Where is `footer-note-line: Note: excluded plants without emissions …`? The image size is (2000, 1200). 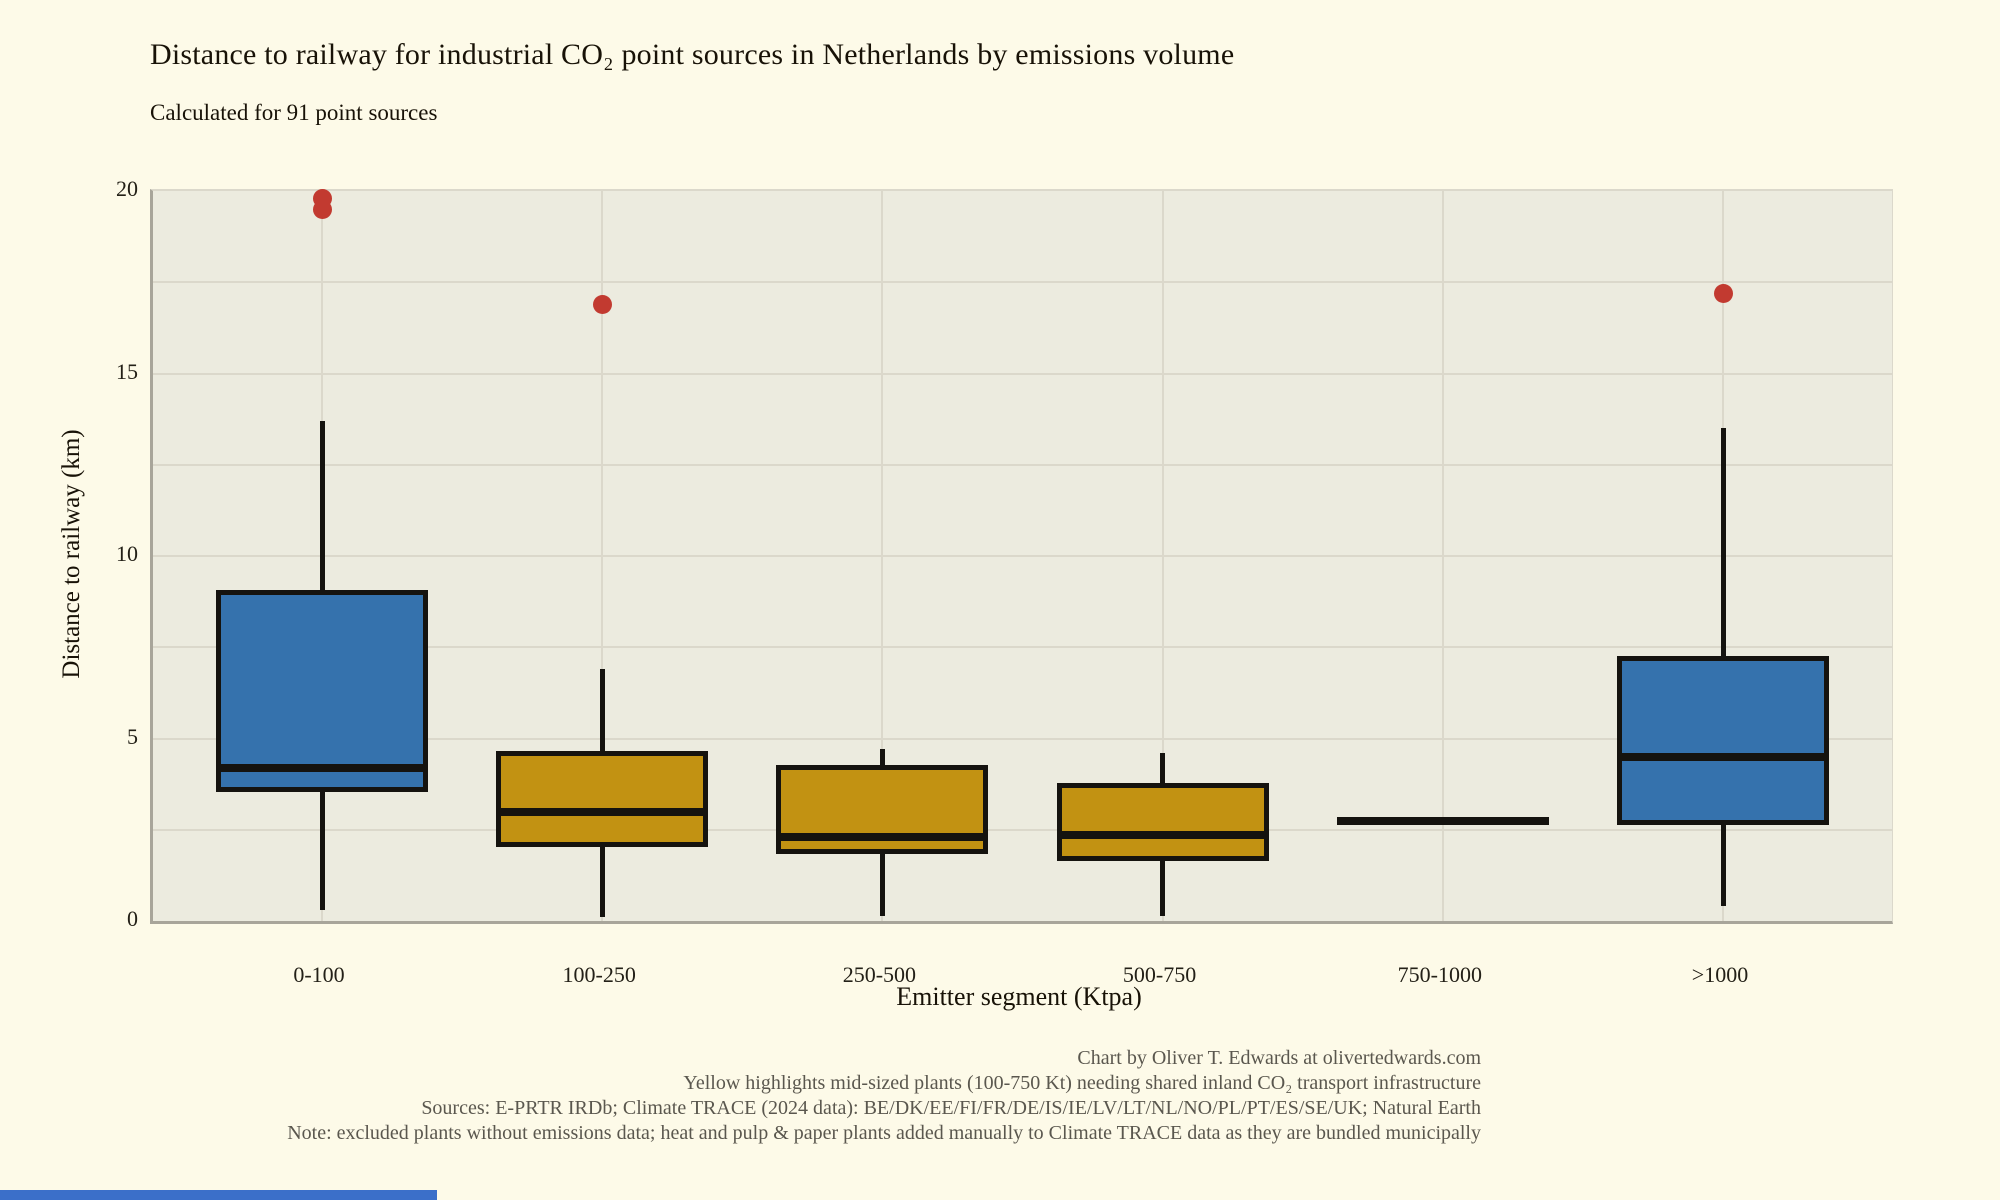
footer-note-line: Note: excluded plants without emissions … is located at coordinates (884, 1133).